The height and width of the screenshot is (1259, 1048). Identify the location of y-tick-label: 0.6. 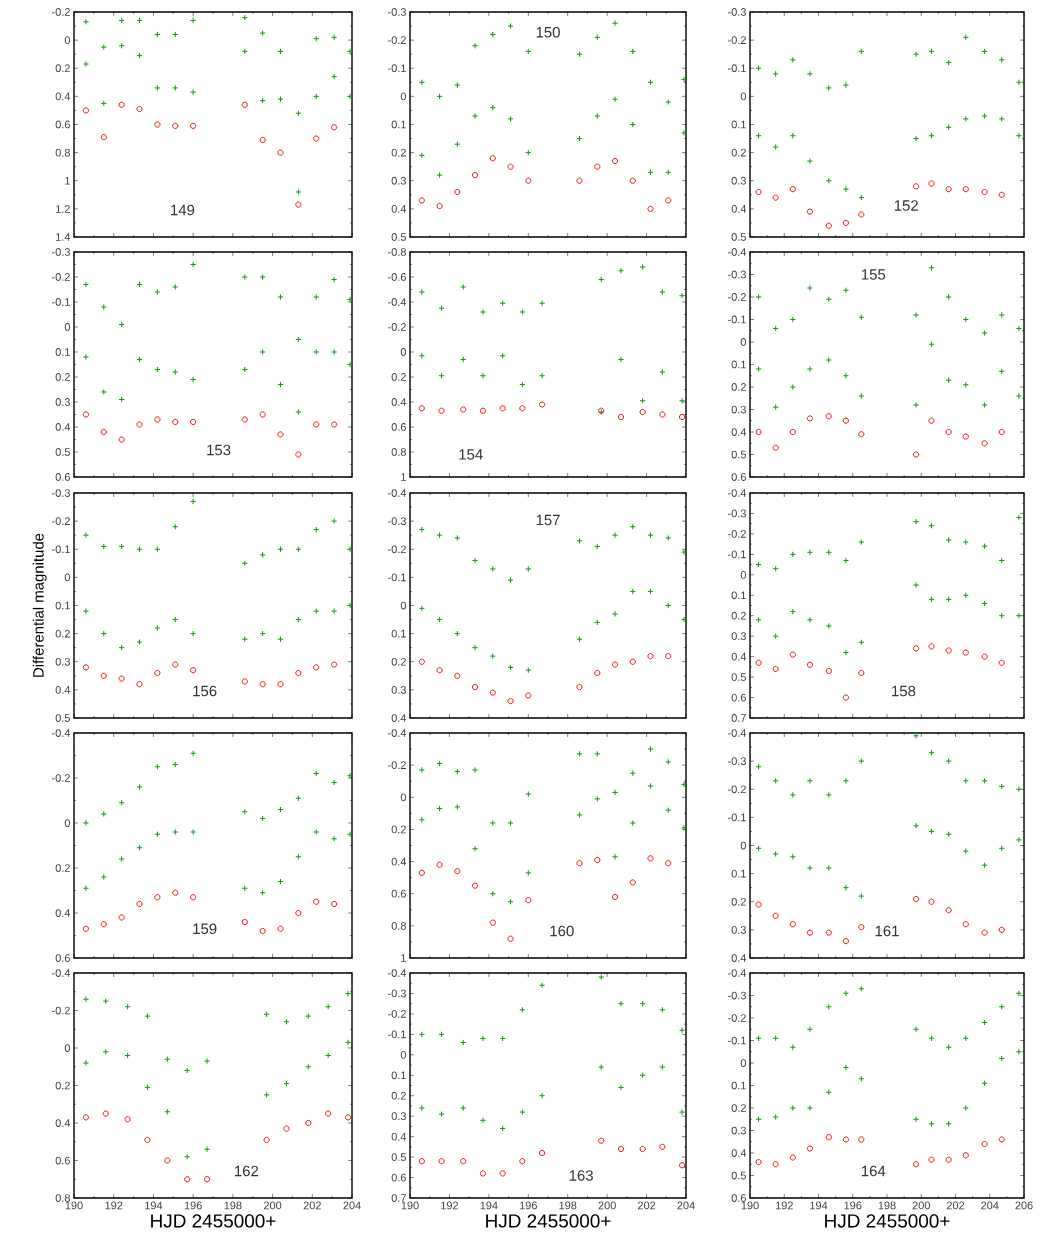
(62, 124).